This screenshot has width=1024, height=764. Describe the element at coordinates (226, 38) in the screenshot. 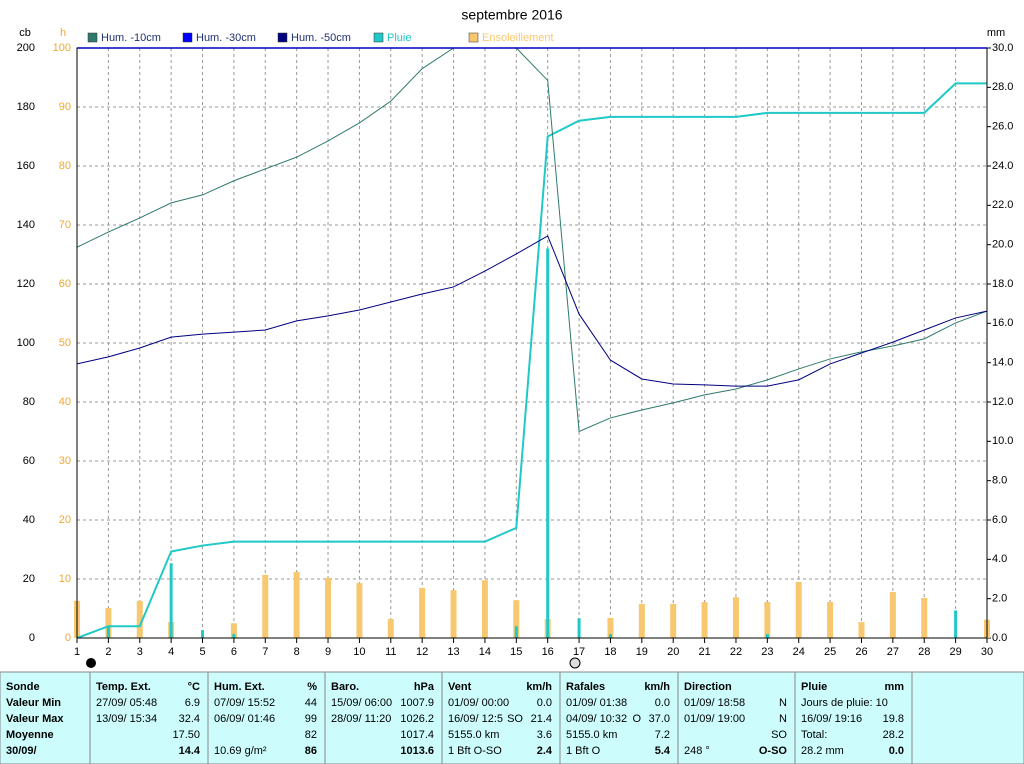

I see `legend-label: Hum. -30cm` at that location.